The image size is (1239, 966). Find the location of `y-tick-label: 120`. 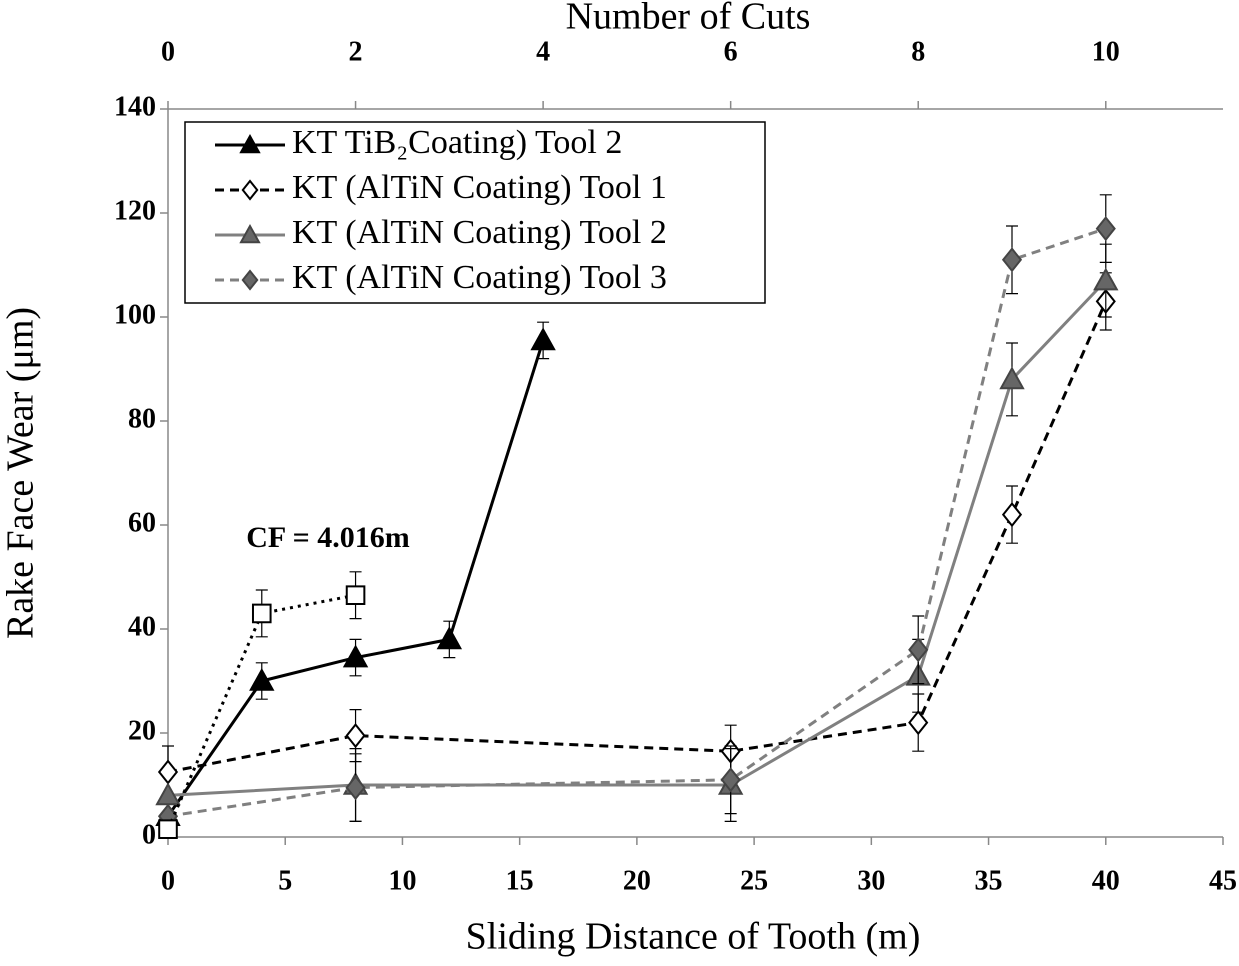

y-tick-label: 120 is located at coordinates (135, 210).